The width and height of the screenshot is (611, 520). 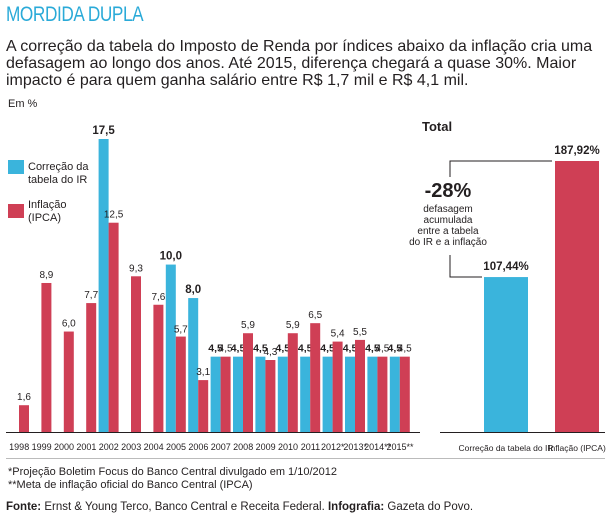 What do you see at coordinates (356, 507) in the screenshot?
I see `infographic-label: Infografia:` at bounding box center [356, 507].